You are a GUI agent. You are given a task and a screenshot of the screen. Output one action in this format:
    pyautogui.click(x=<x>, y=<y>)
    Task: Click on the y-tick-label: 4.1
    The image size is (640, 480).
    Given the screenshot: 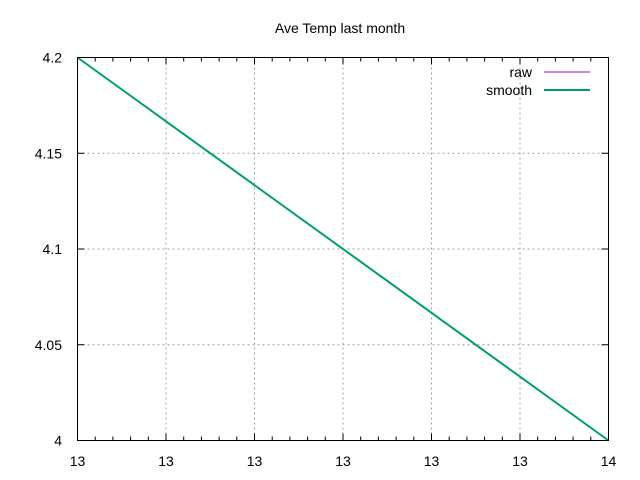 What is the action you would take?
    pyautogui.click(x=53, y=249)
    